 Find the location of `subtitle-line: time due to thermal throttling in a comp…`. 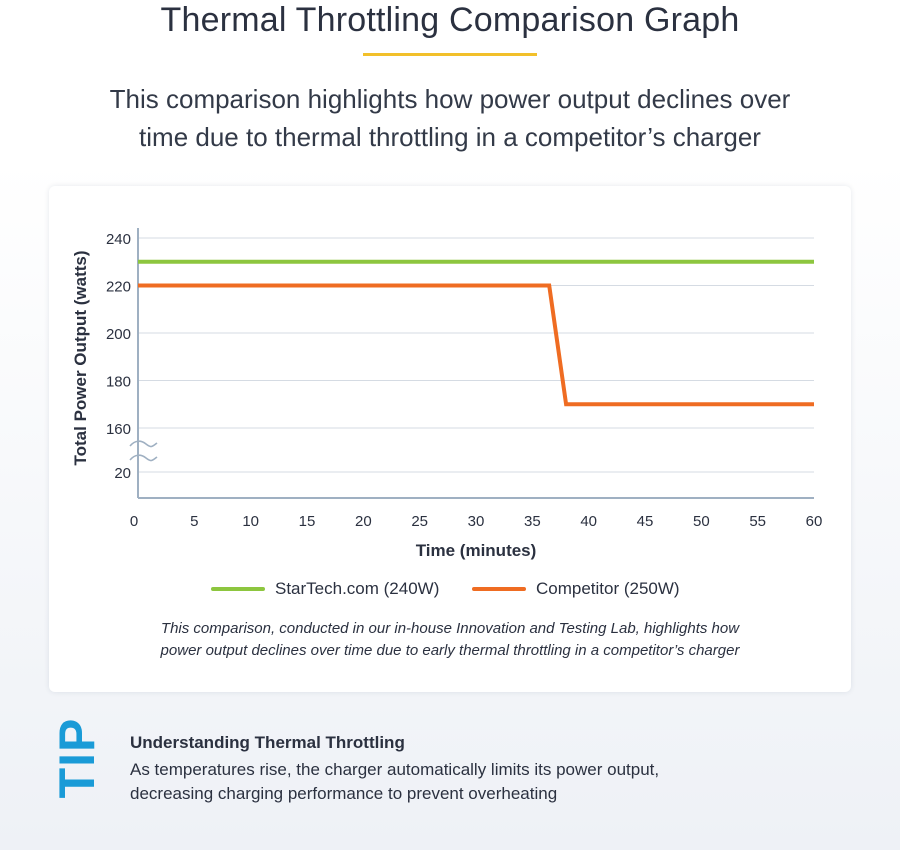

subtitle-line: time due to thermal throttling in a comp… is located at coordinates (450, 137).